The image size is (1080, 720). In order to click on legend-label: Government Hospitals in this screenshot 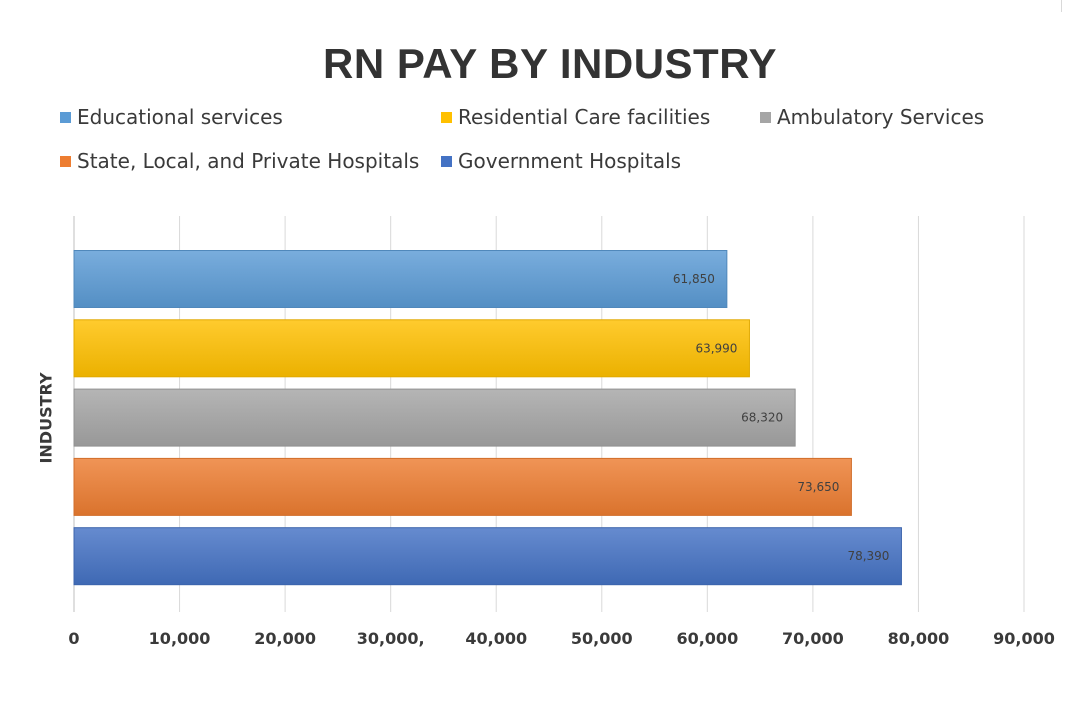, I will do `click(570, 161)`.